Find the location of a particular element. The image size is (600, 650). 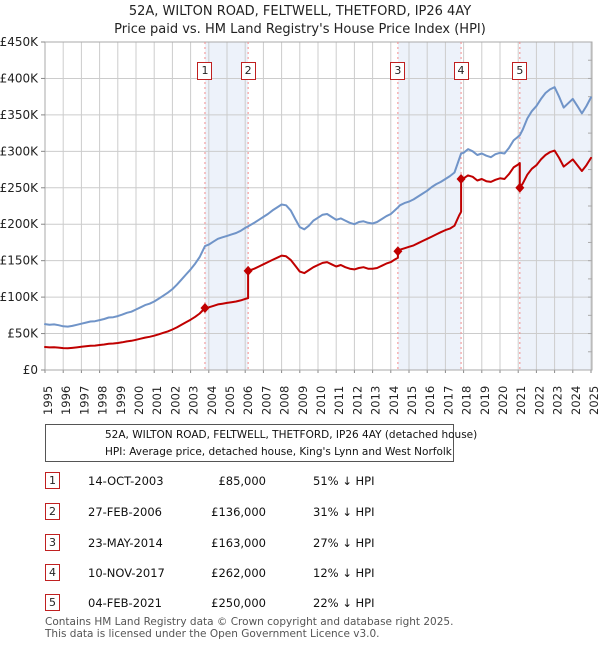

x-axis-label: 2019 is located at coordinates (485, 400).